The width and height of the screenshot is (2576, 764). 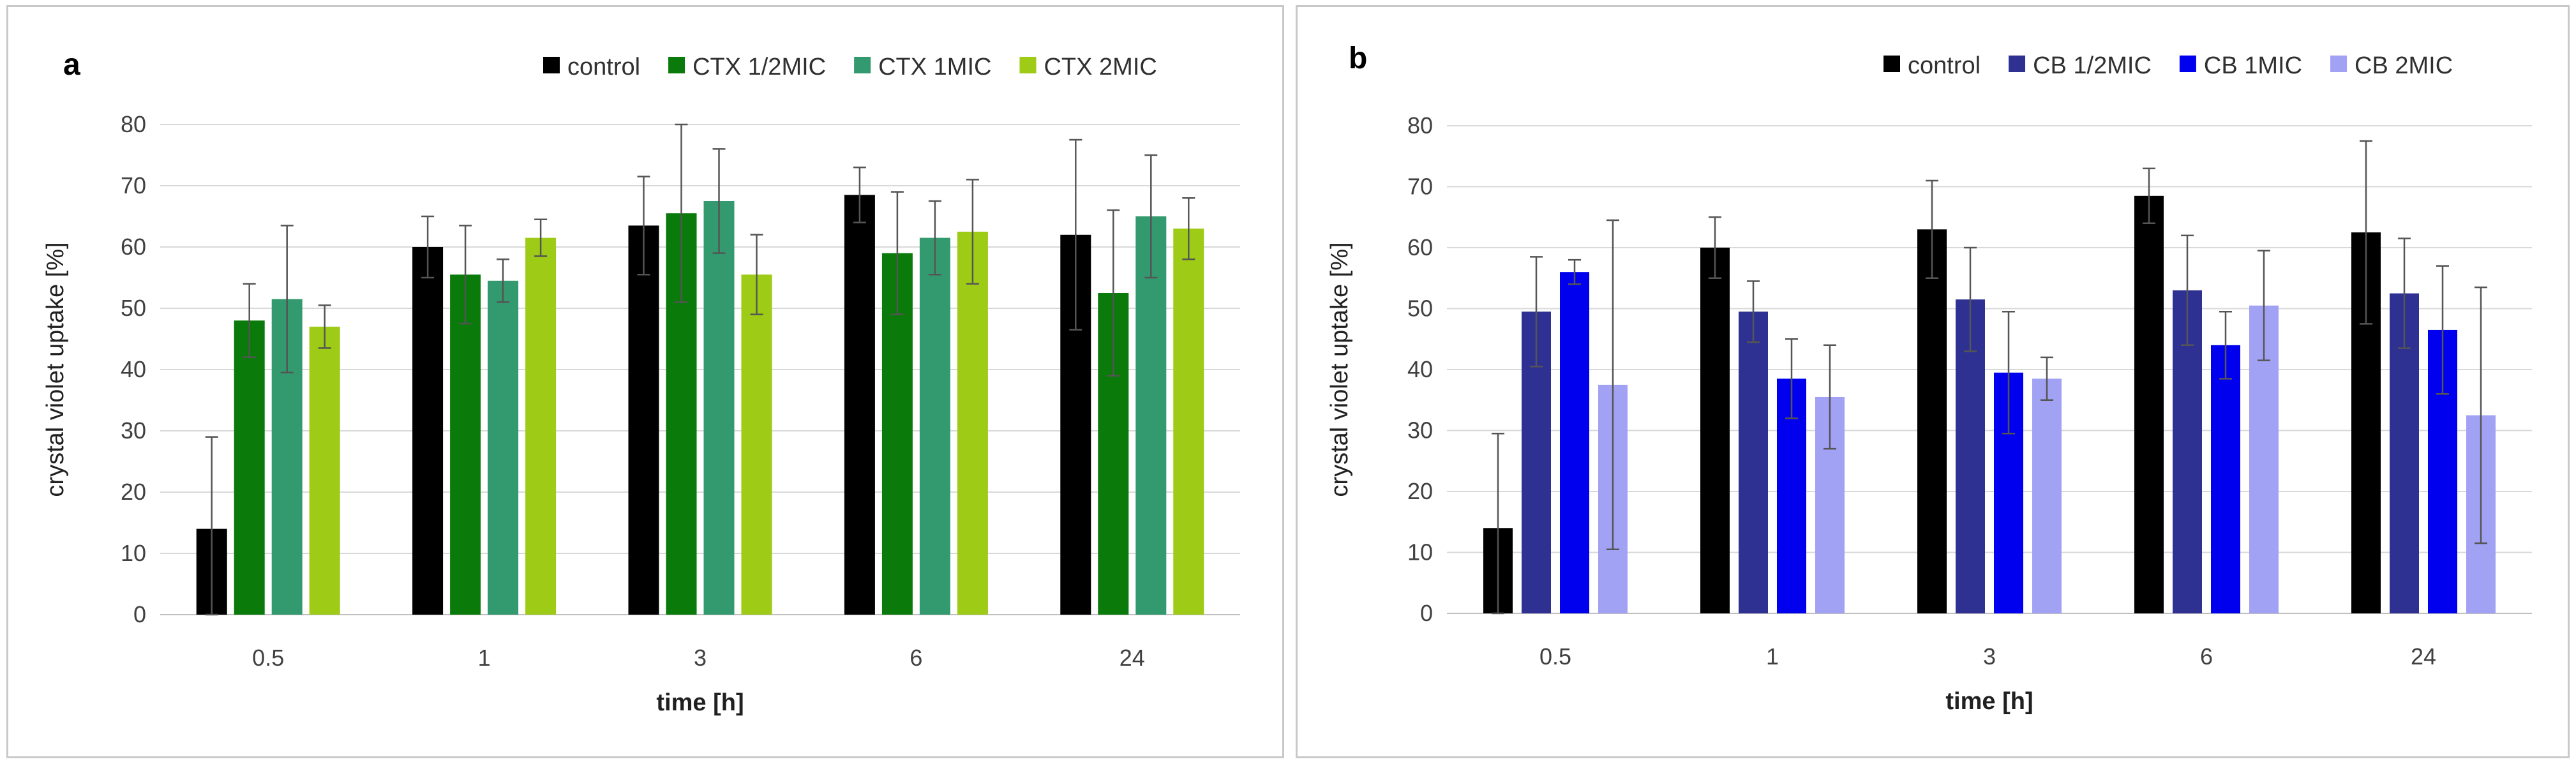 I want to click on legend-label: CB 1MIC, so click(x=2253, y=65).